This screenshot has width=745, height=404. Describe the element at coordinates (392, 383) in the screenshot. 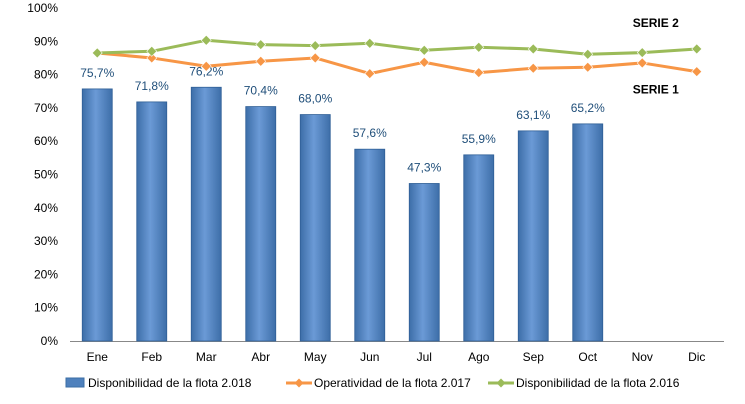

I see `legend-label: Operatividad de la flota 2.017` at that location.